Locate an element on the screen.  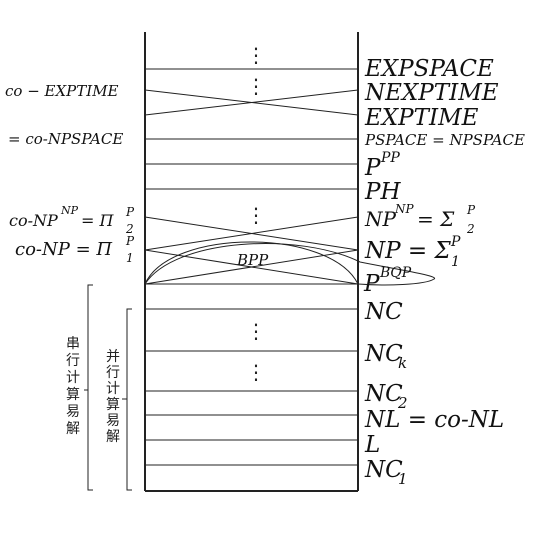
label-nc2: NC 2 is located at coordinates (386, 396).